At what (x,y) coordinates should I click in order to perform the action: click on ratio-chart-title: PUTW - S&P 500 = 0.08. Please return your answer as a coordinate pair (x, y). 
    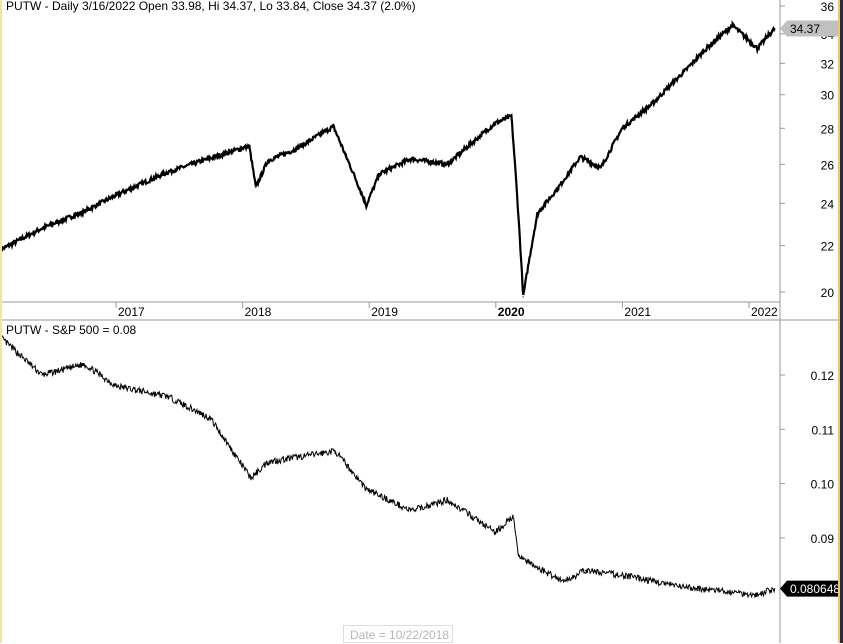
    Looking at the image, I should click on (71, 330).